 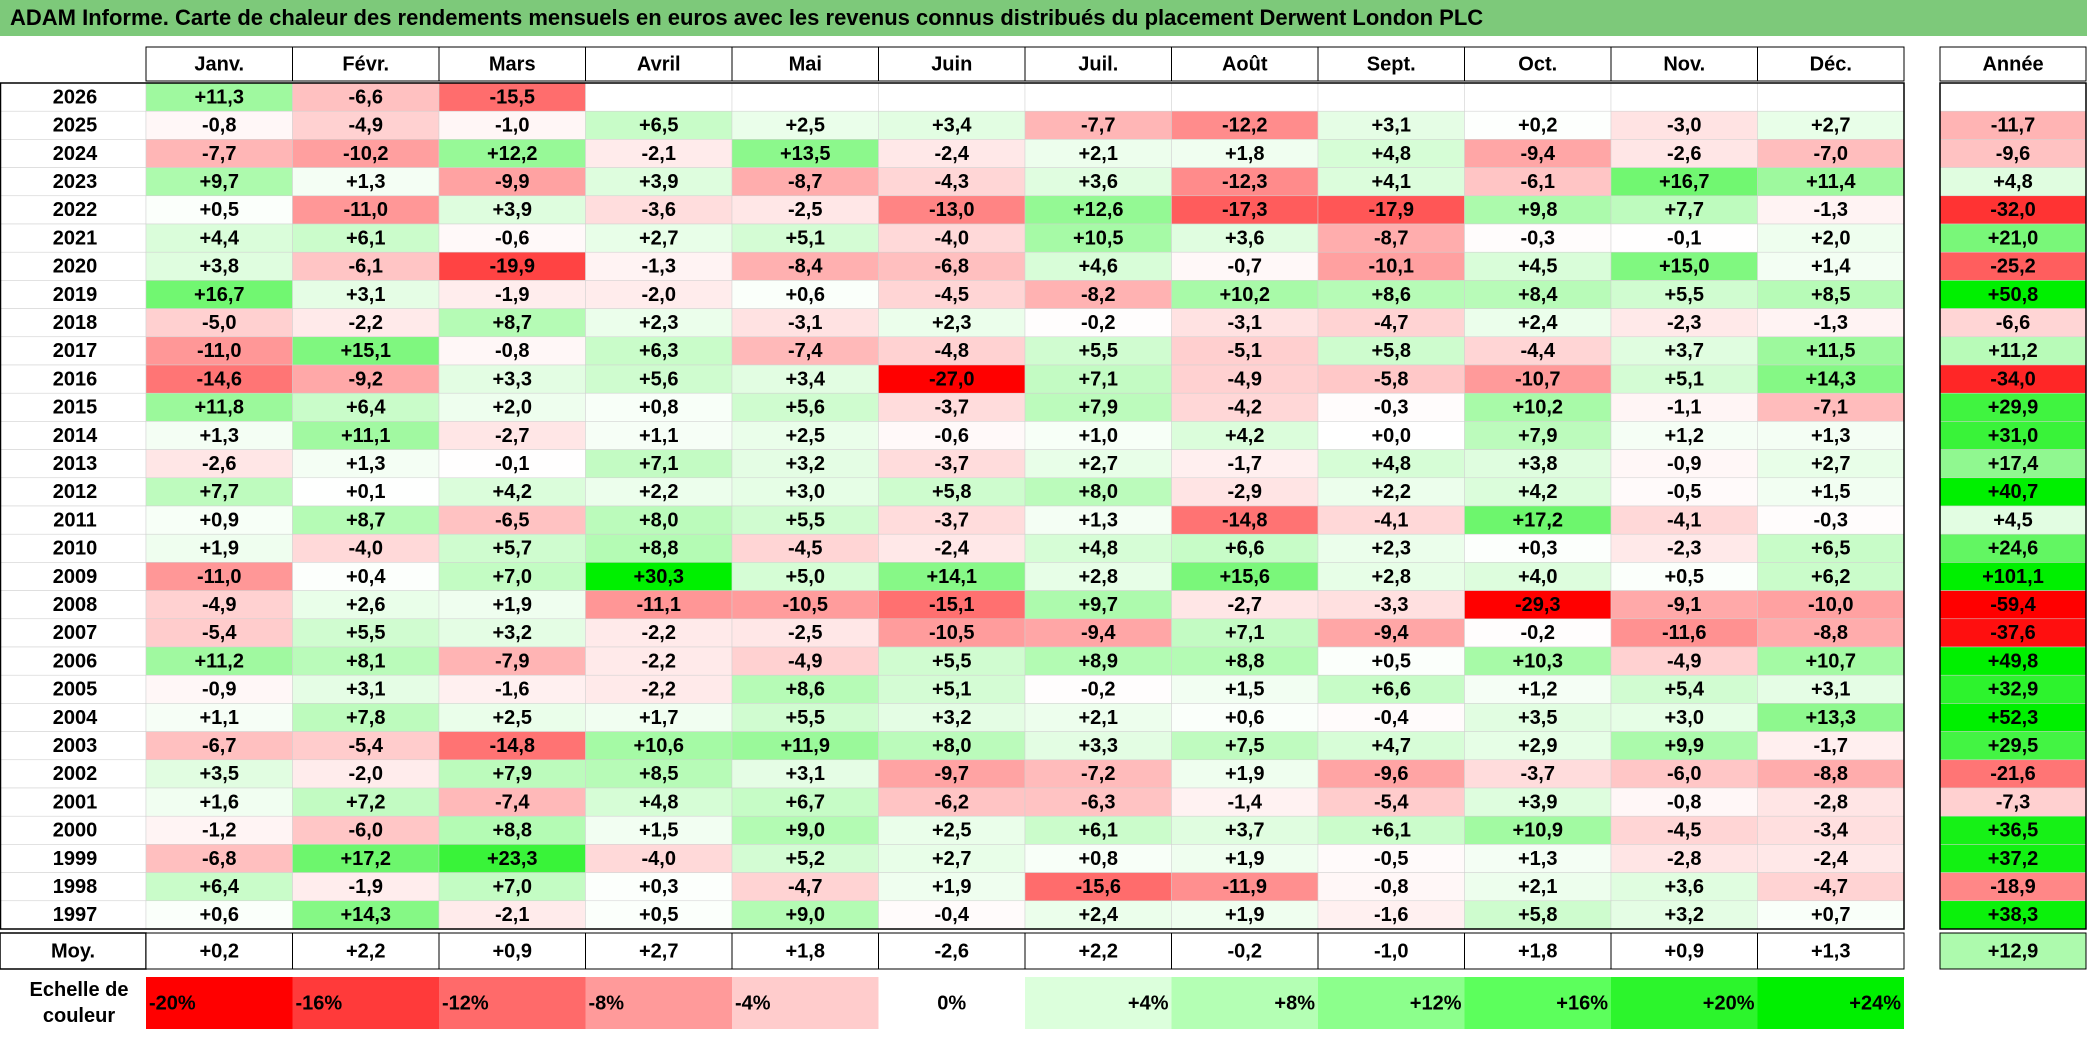 I want to click on year-label: 2022, so click(x=75, y=210).